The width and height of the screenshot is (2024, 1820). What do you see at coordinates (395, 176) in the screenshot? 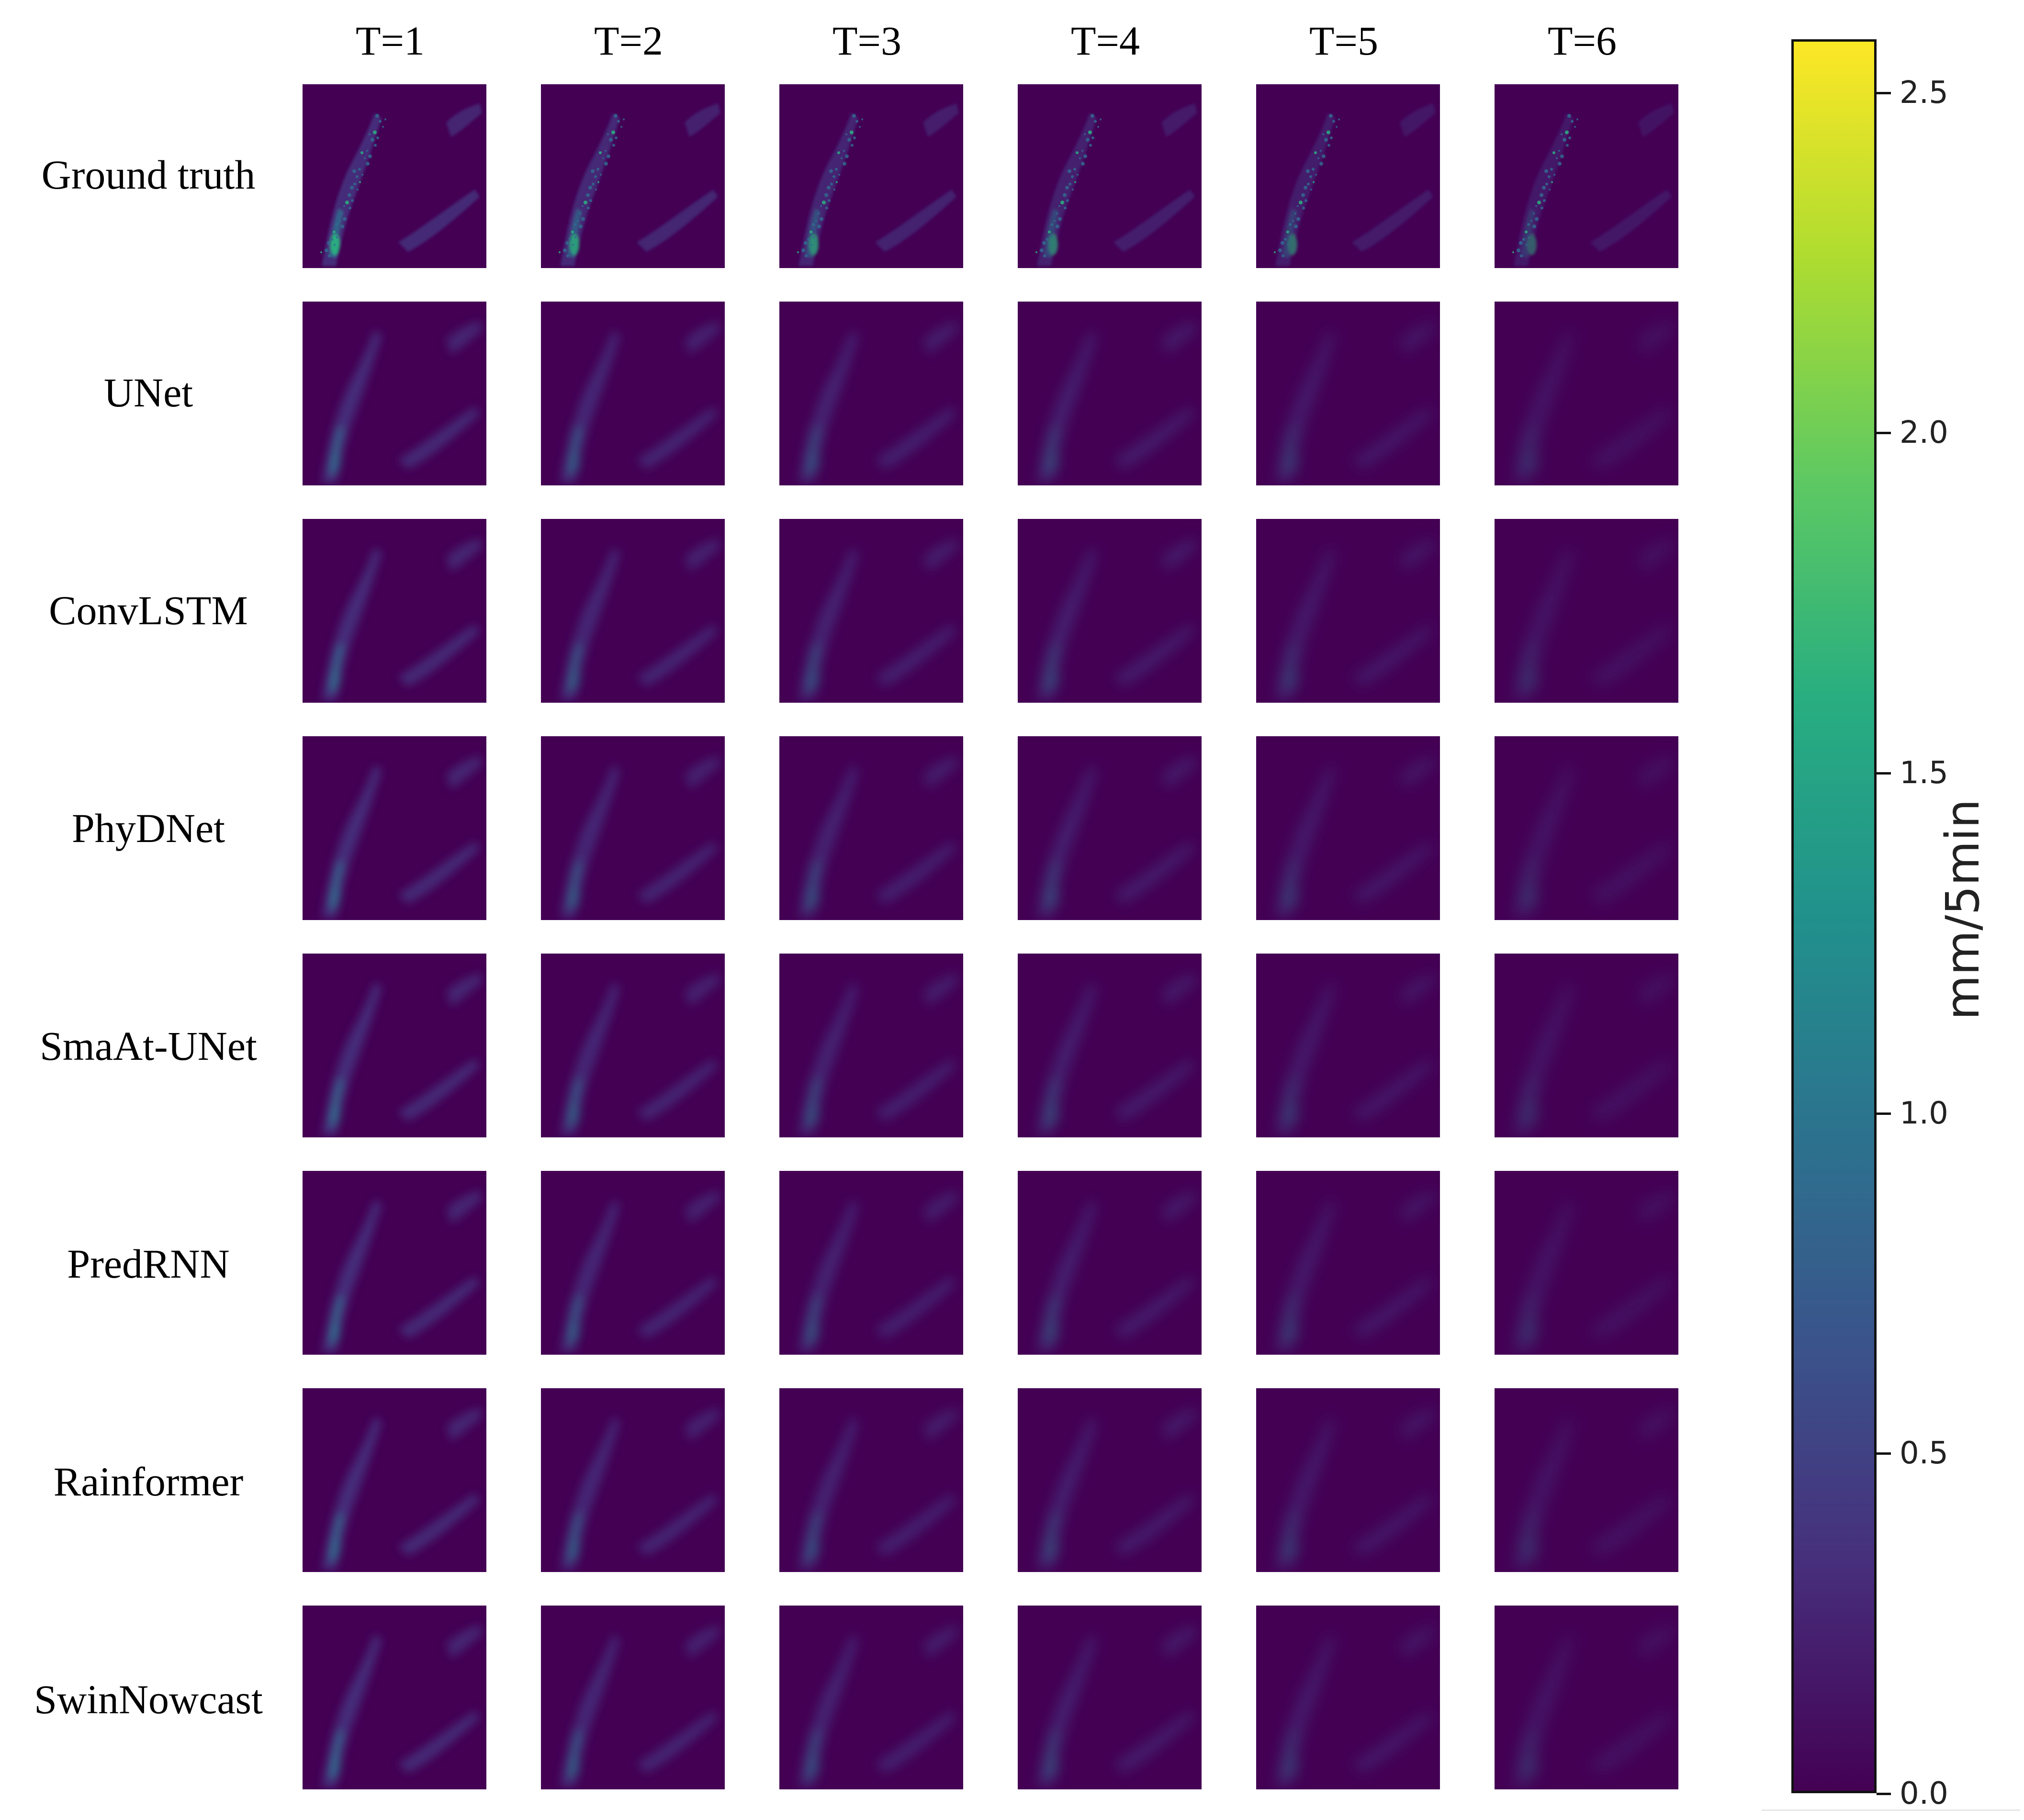
I see `precip-map-ground-truth-t1` at bounding box center [395, 176].